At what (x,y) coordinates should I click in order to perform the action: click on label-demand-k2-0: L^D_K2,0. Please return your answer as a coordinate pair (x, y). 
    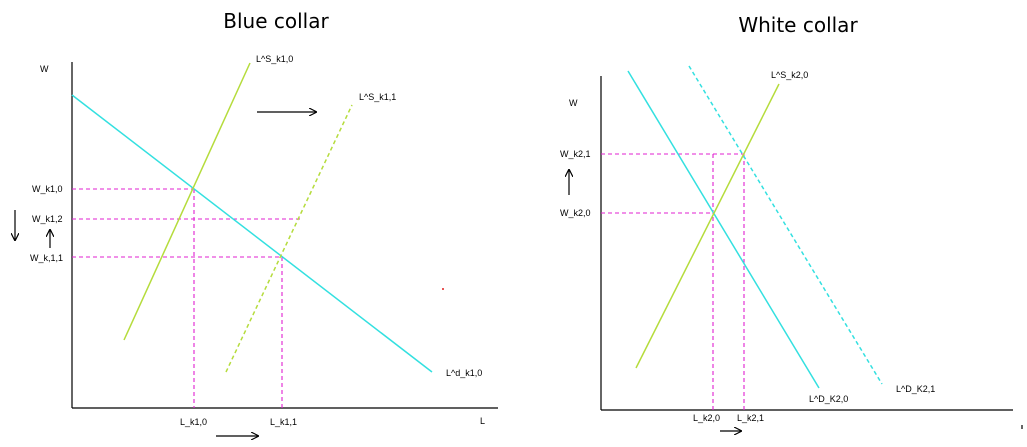
    Looking at the image, I should click on (828, 399).